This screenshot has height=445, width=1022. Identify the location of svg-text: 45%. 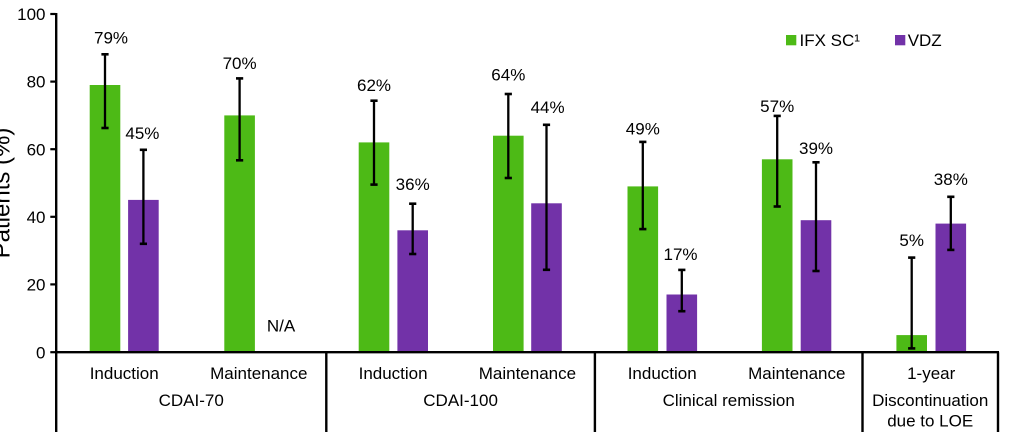
(142, 133).